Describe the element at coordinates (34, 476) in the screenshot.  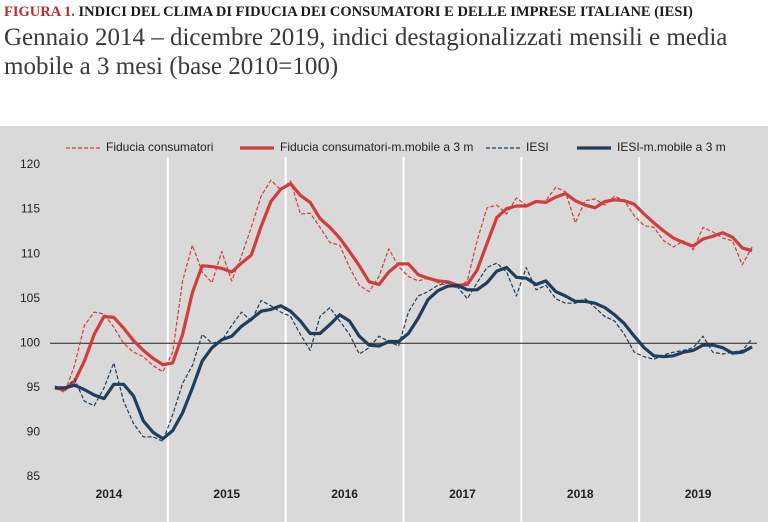
I see `y-tick-label: 85` at that location.